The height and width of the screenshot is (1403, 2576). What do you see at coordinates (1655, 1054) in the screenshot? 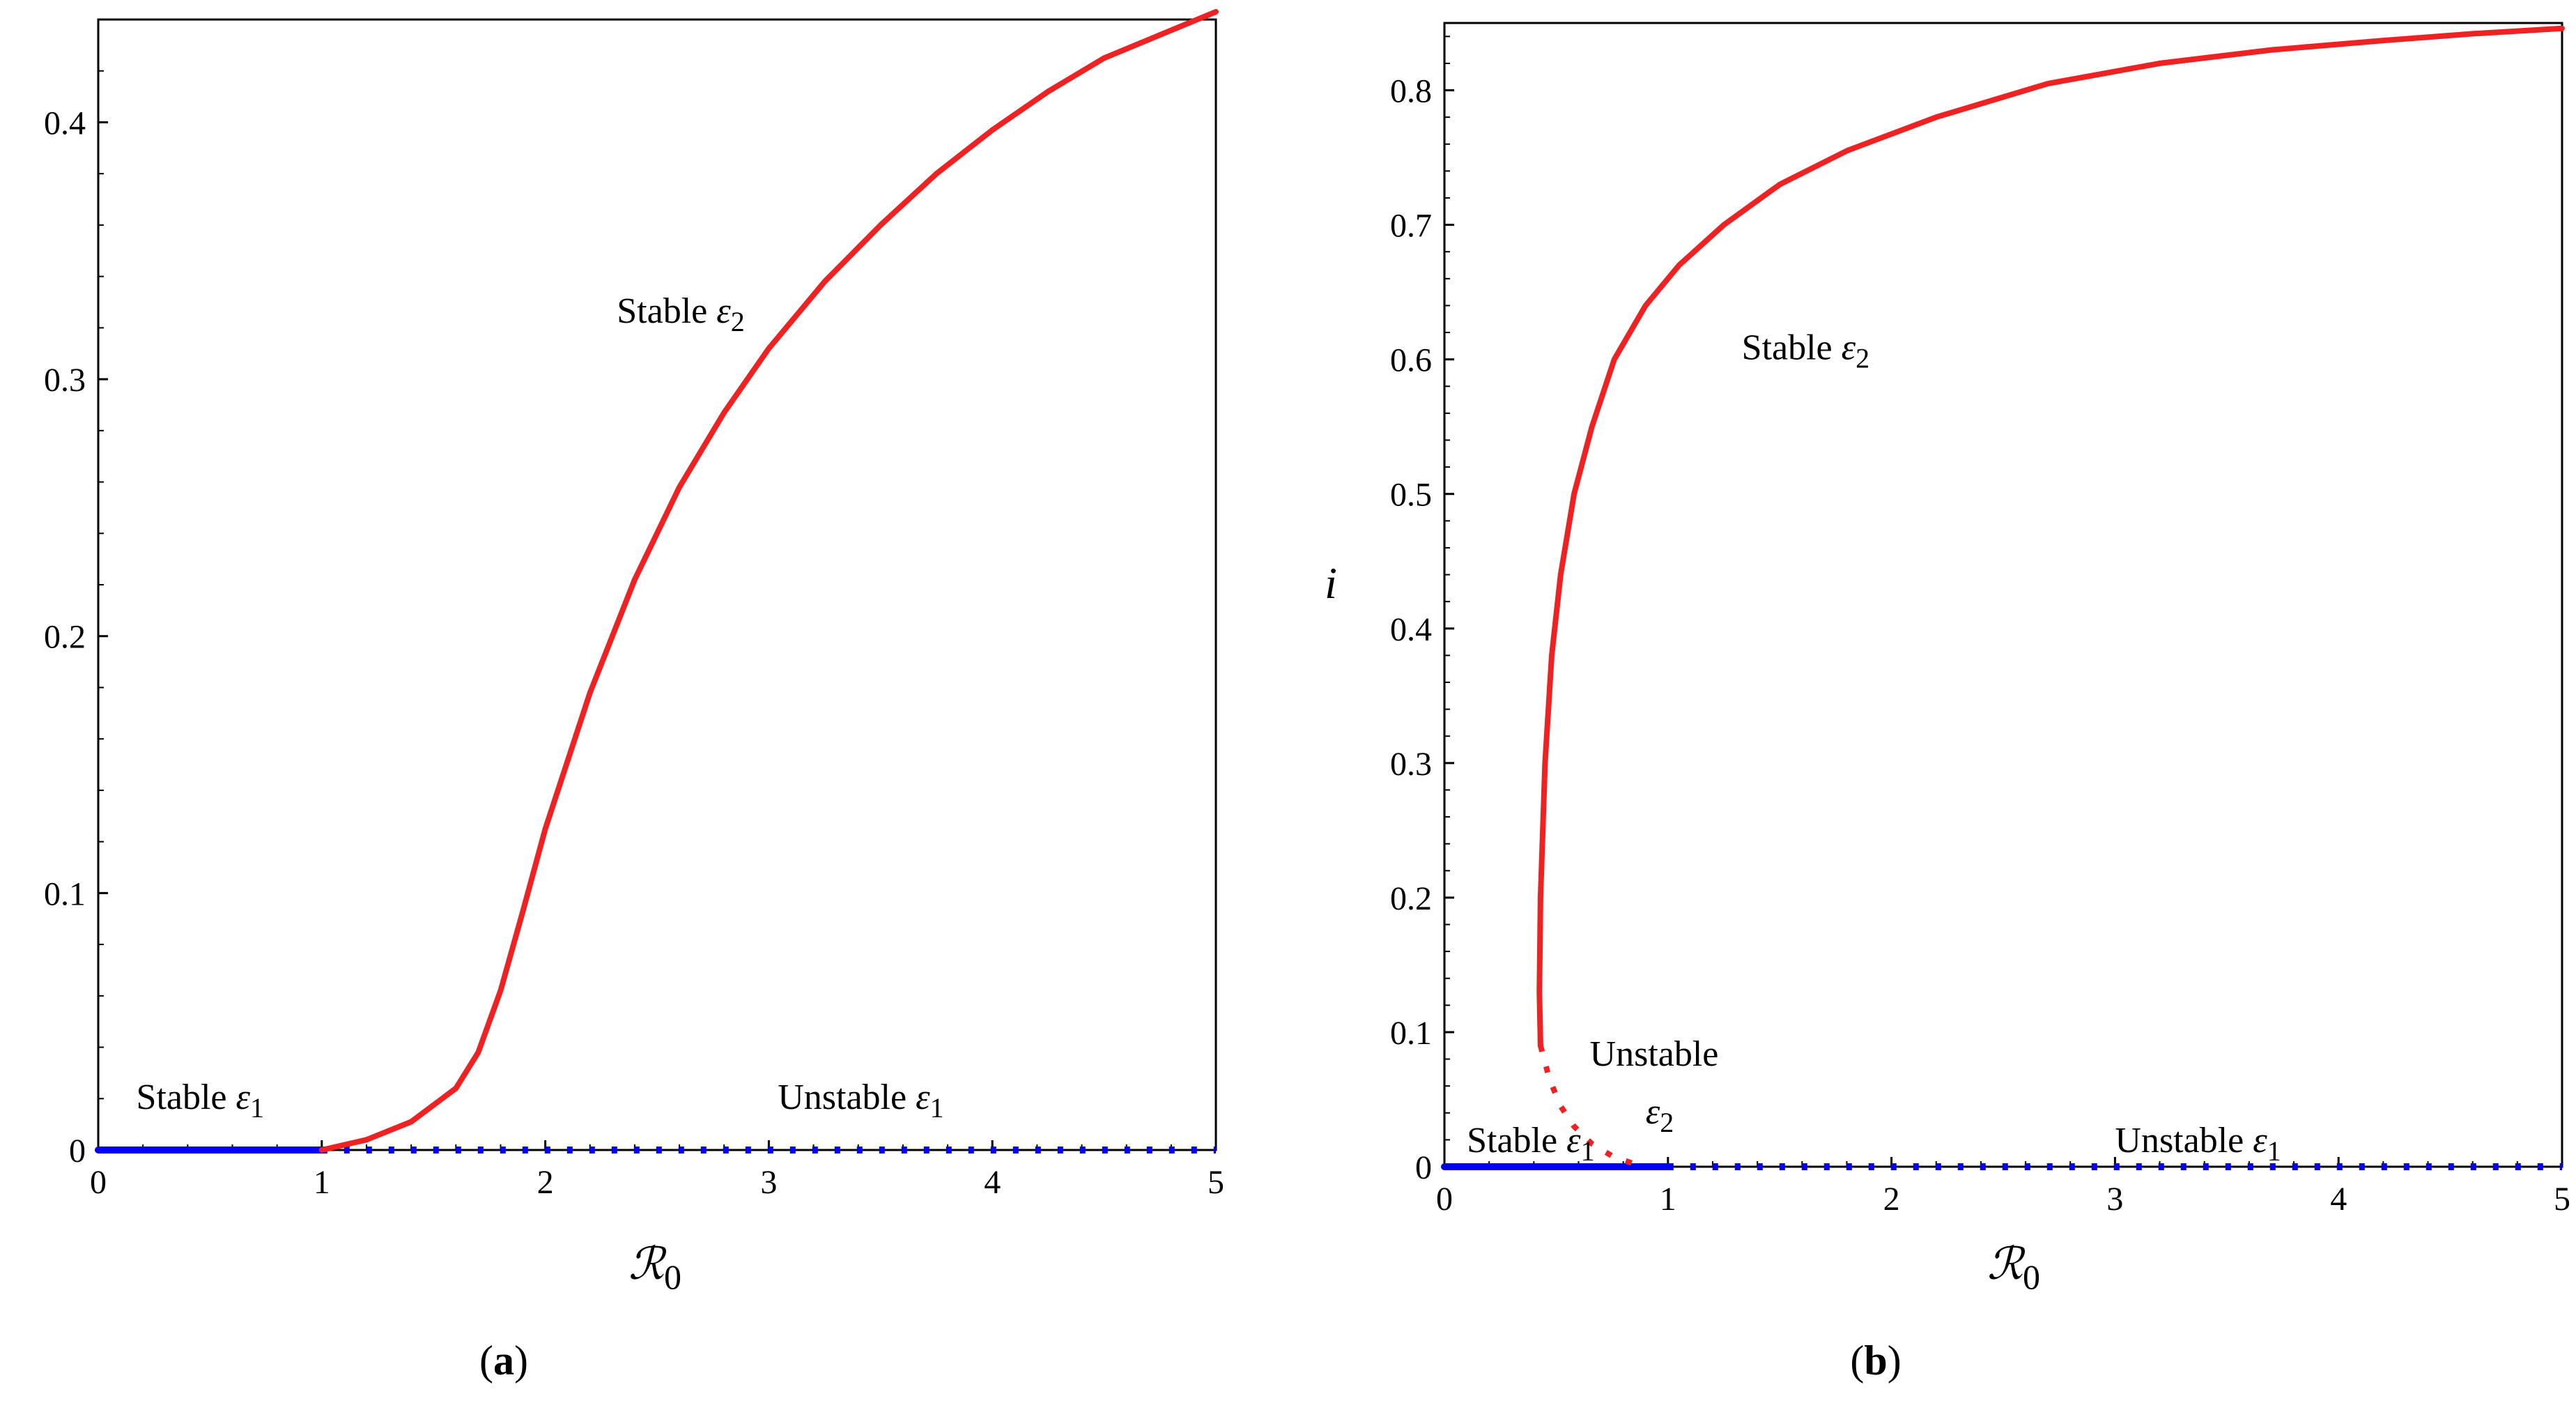
I see `annotation-1: Unstable` at bounding box center [1655, 1054].